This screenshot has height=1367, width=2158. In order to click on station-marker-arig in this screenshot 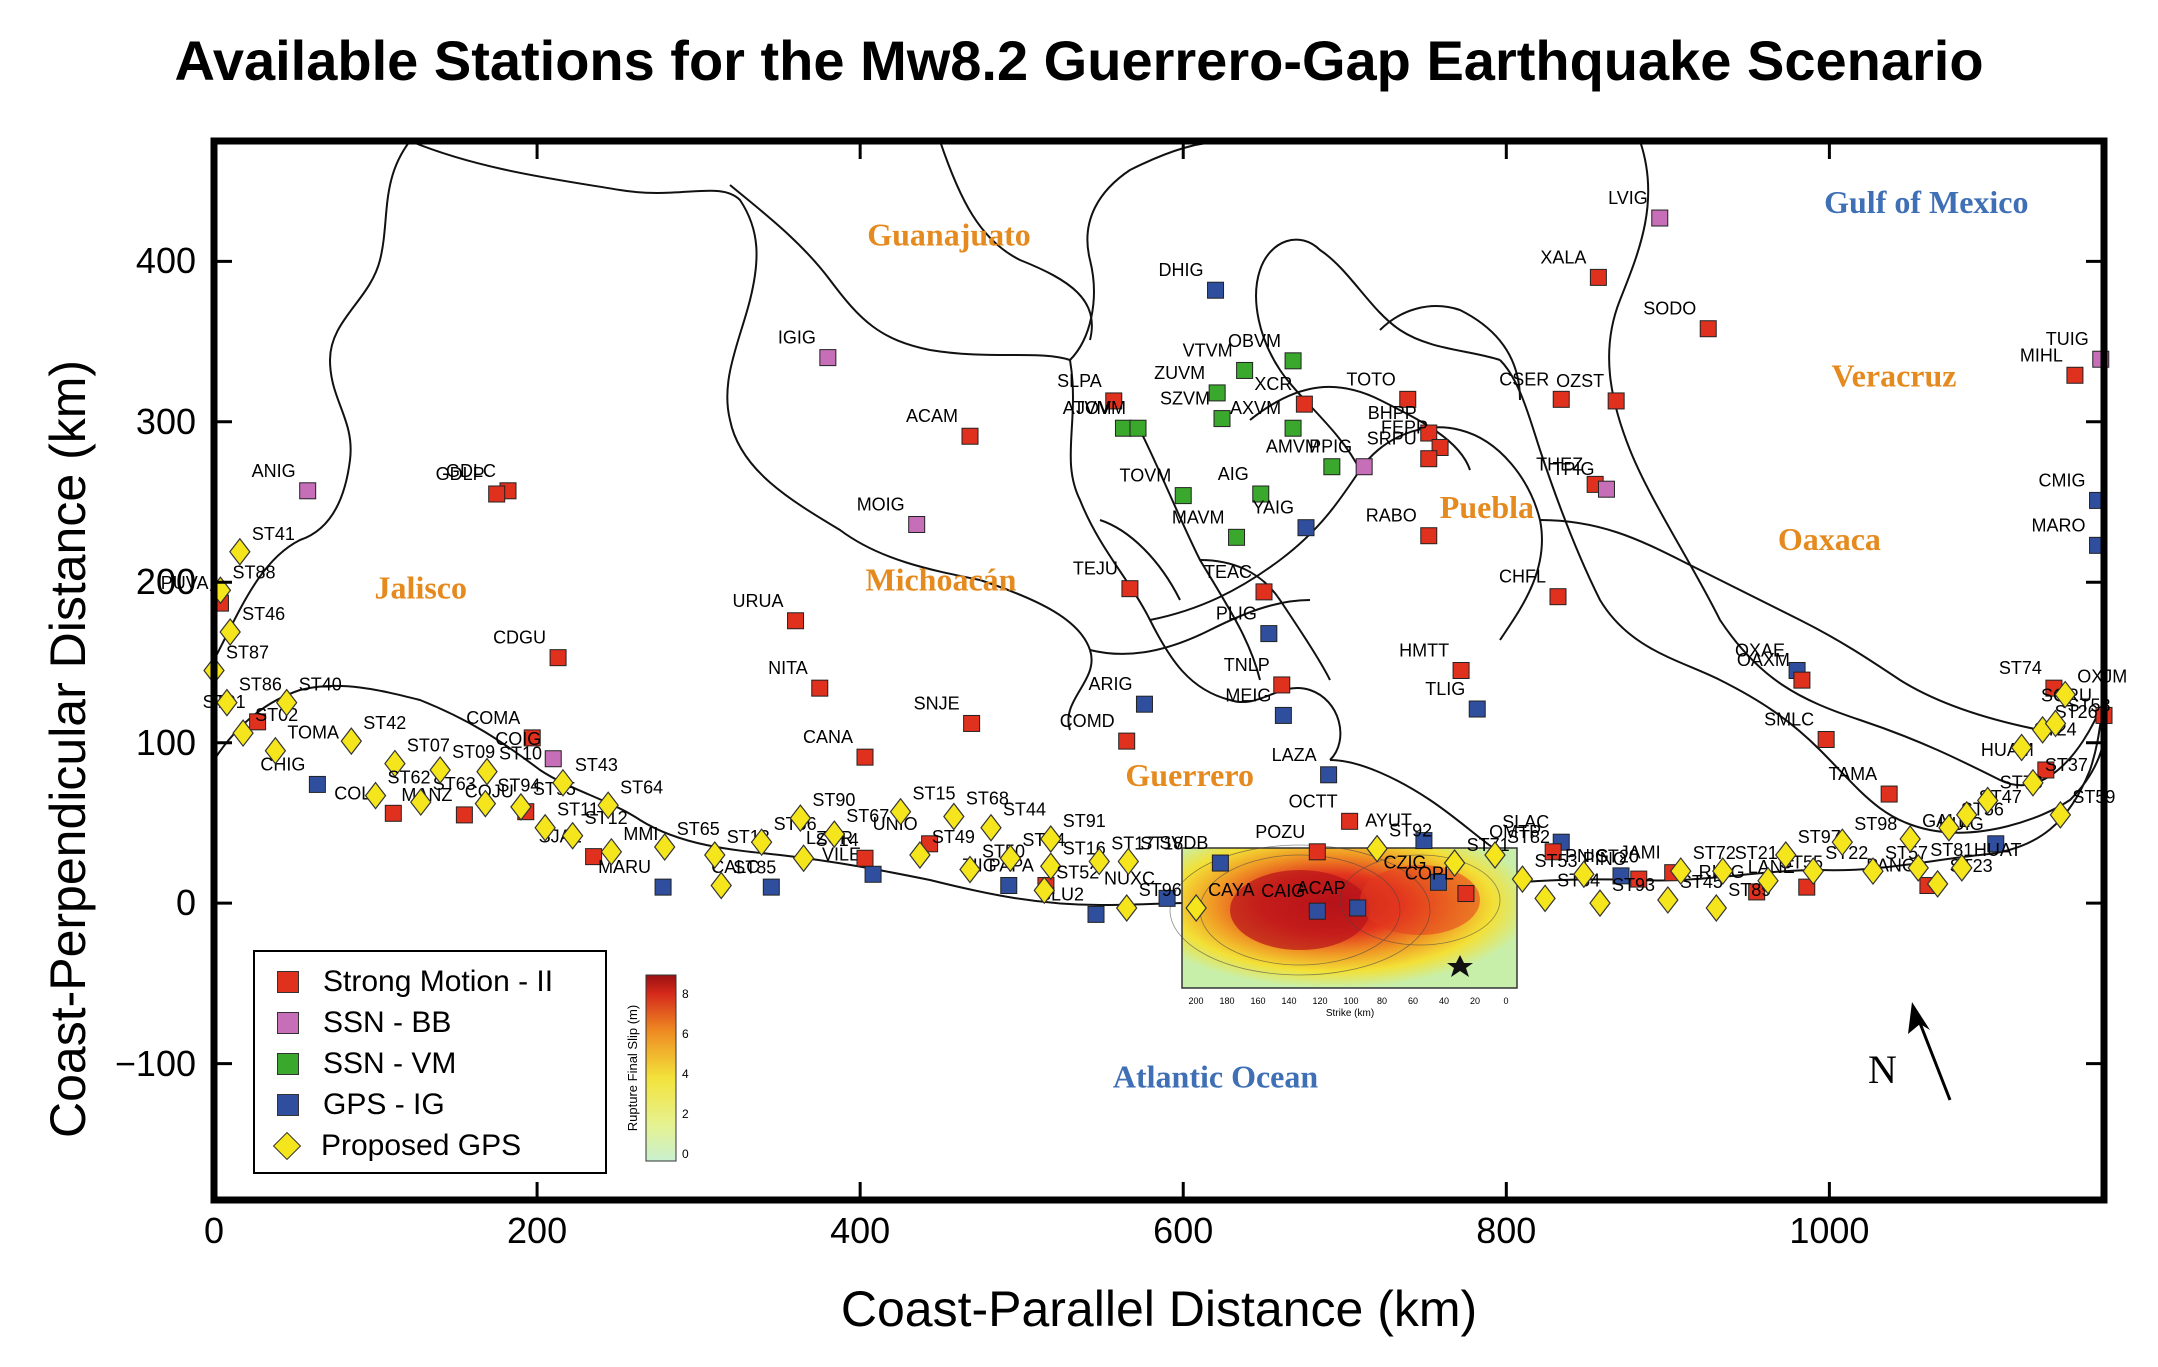, I will do `click(1144, 704)`.